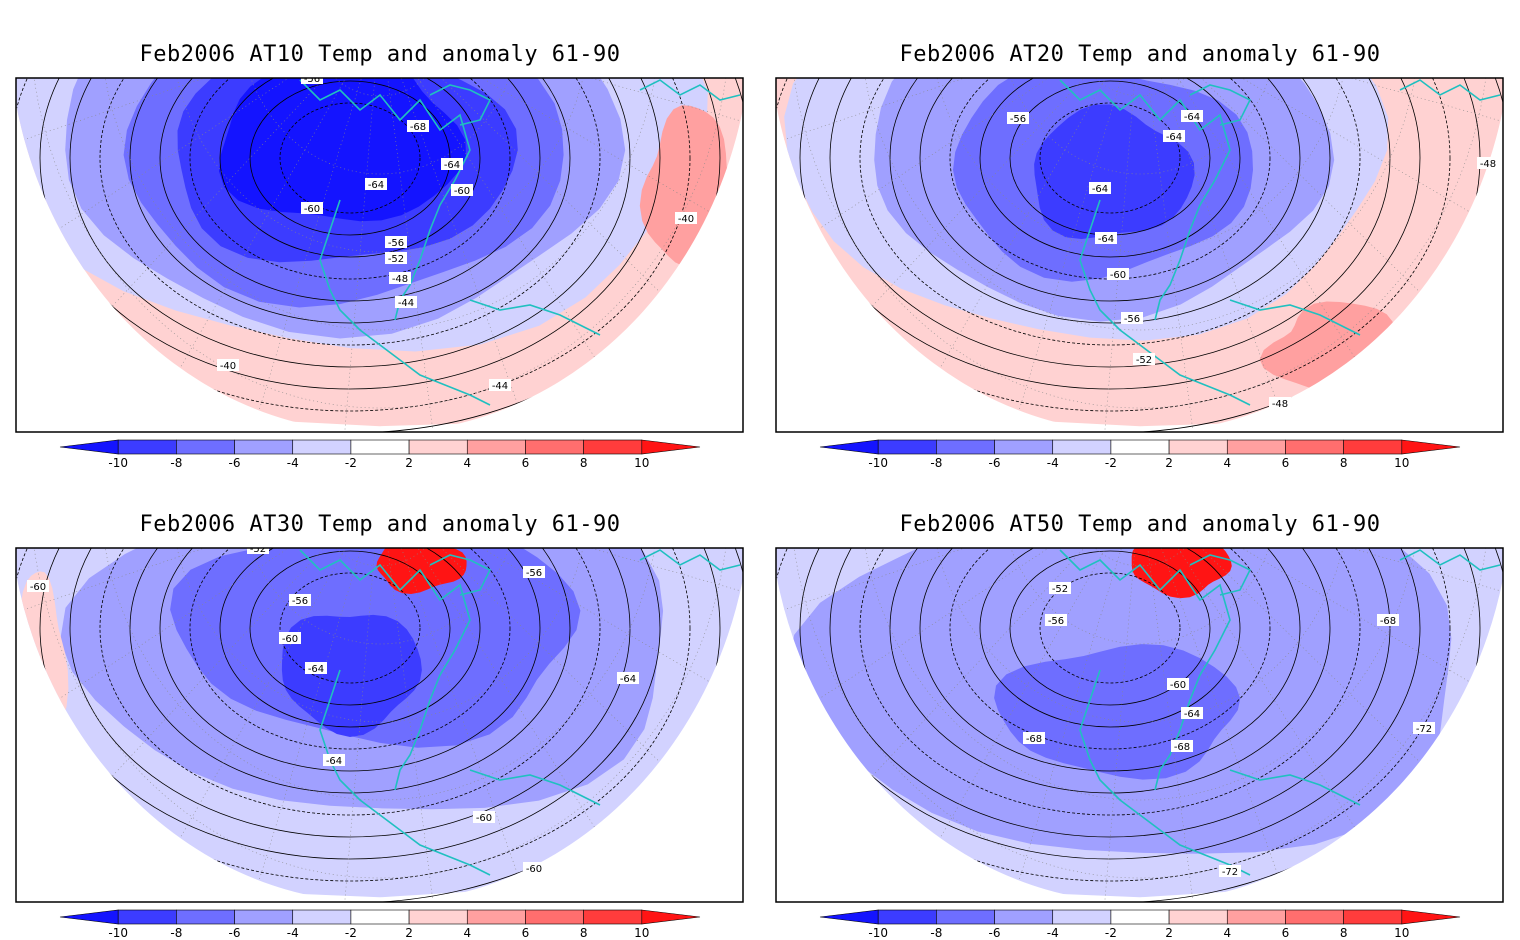 Image resolution: width=1520 pixels, height=940 pixels. I want to click on contour-label: -68, so click(1034, 738).